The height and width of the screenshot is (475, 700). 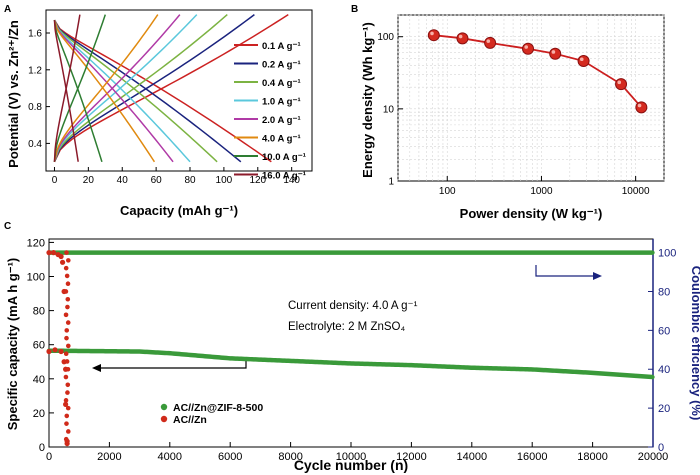 I want to click on panel-c-ytick-label-120: 120, so click(x=36, y=243).